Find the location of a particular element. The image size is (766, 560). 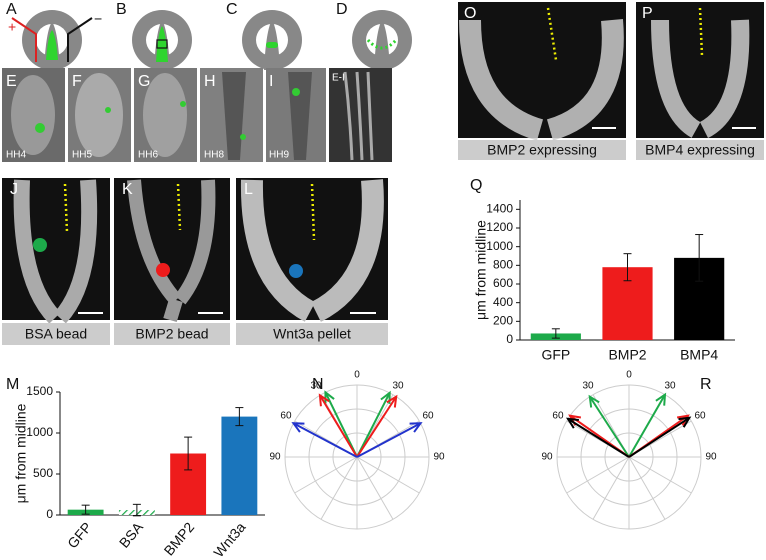

micrograph-op is located at coordinates (611, 81).